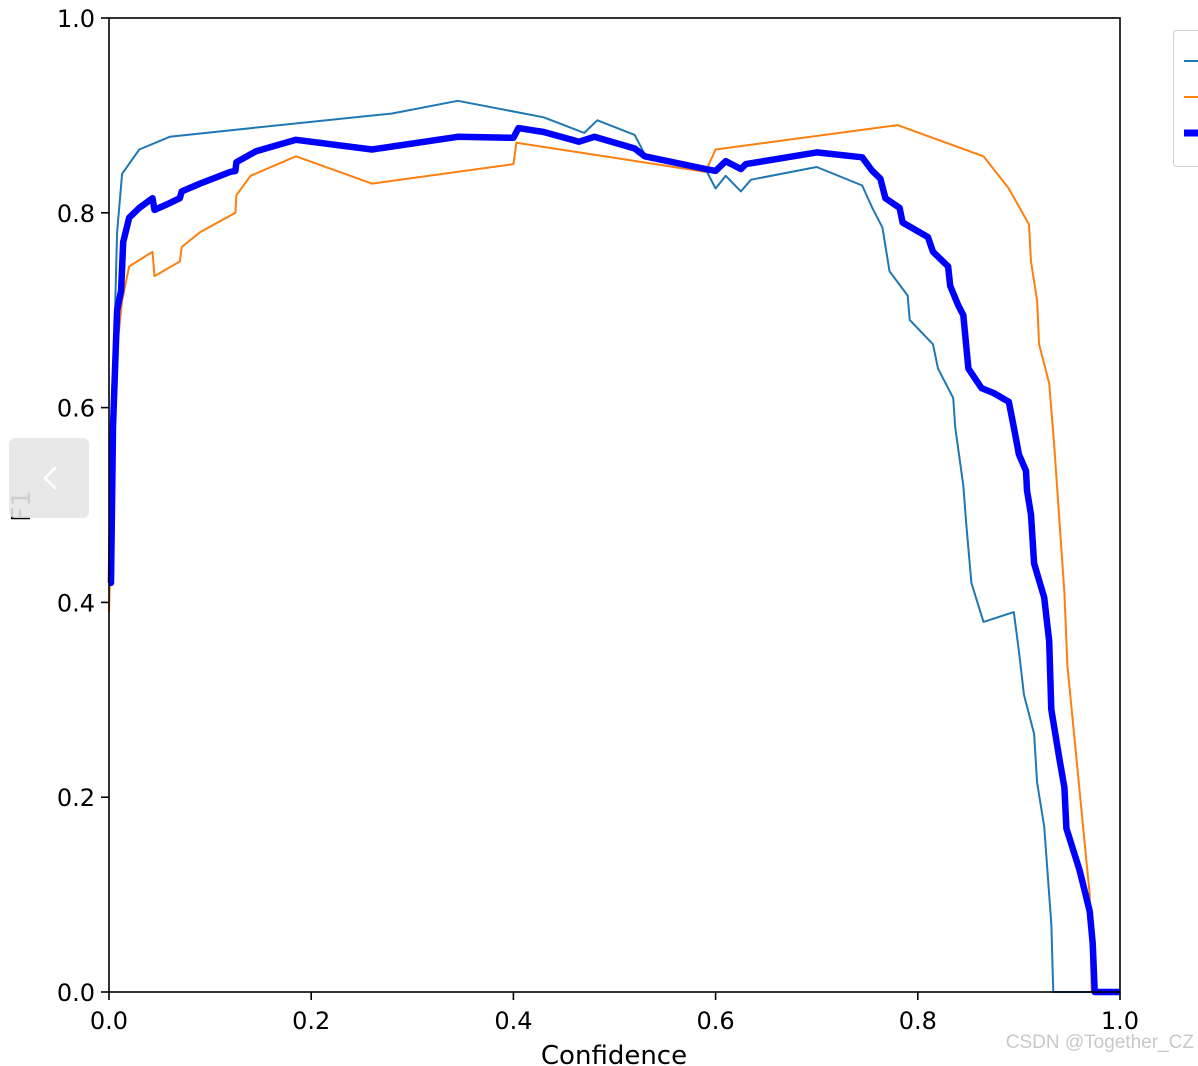 This screenshot has width=1198, height=1066. What do you see at coordinates (1099, 1042) in the screenshot?
I see `watermark: CSDN @Together_CZ` at bounding box center [1099, 1042].